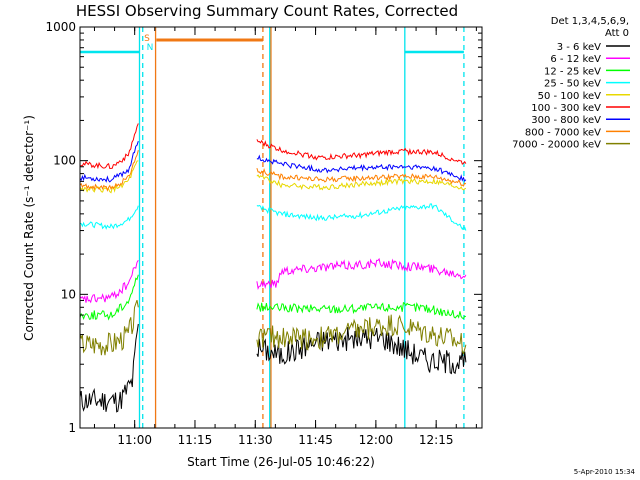 This screenshot has width=640, height=480. What do you see at coordinates (64, 161) in the screenshot?
I see `y-tick-label: 100` at bounding box center [64, 161].